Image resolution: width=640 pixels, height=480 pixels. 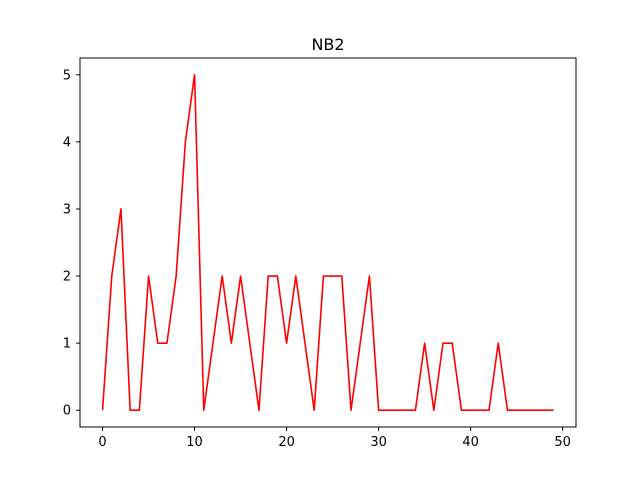 I want to click on chart-title: NB2, so click(x=327, y=44).